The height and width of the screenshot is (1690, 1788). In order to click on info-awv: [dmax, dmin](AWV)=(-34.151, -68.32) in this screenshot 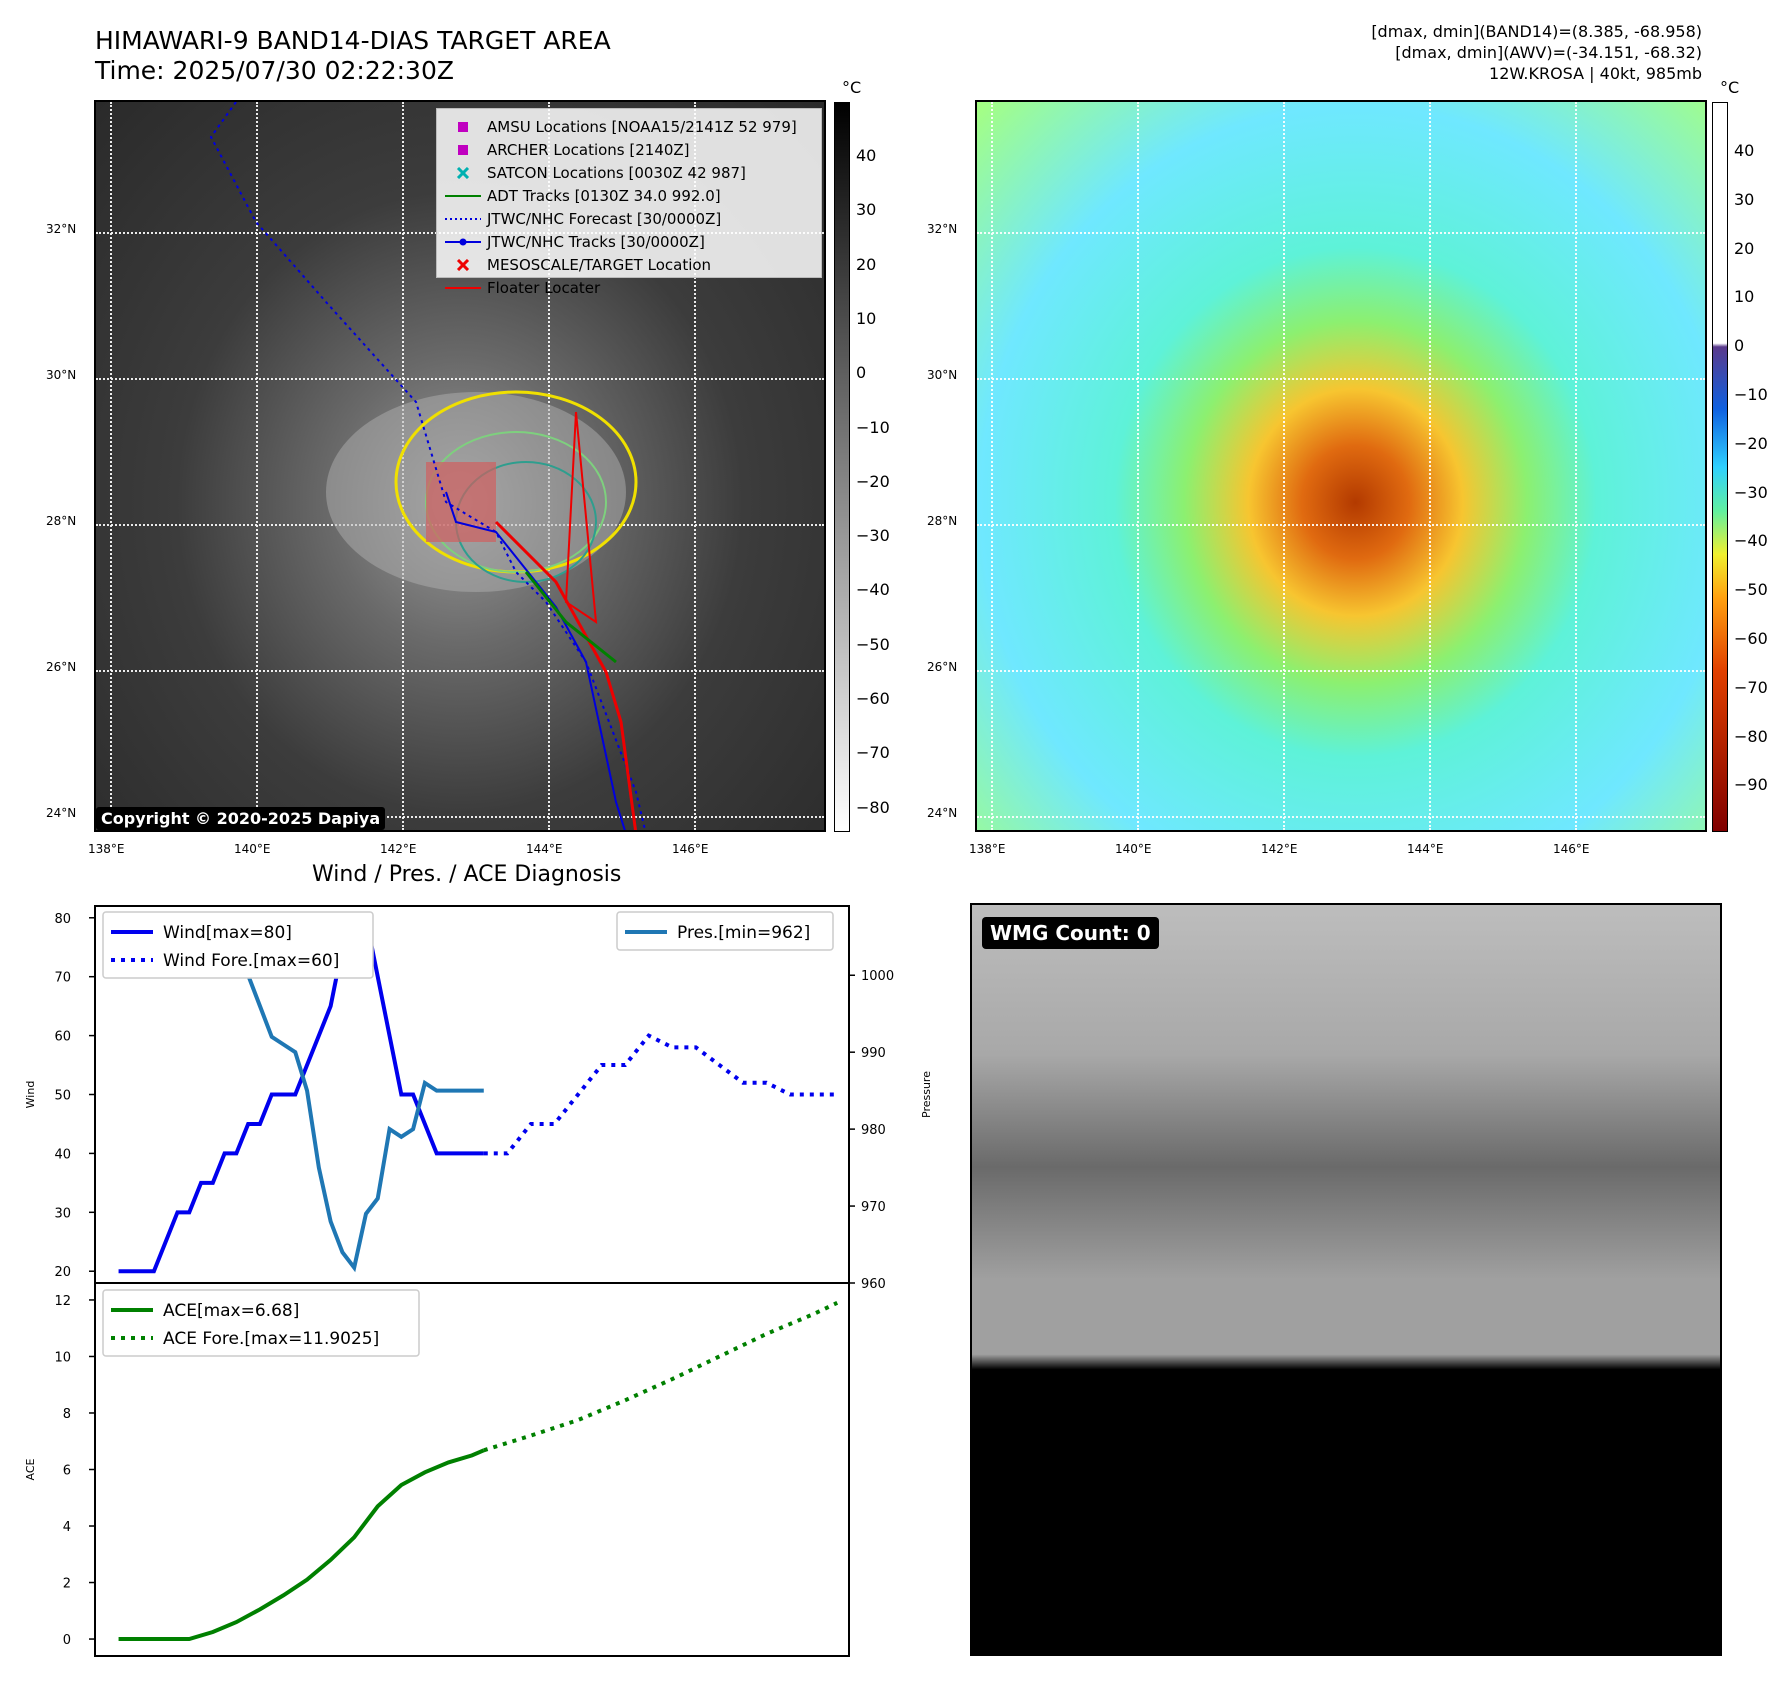, I will do `click(1548, 52)`.